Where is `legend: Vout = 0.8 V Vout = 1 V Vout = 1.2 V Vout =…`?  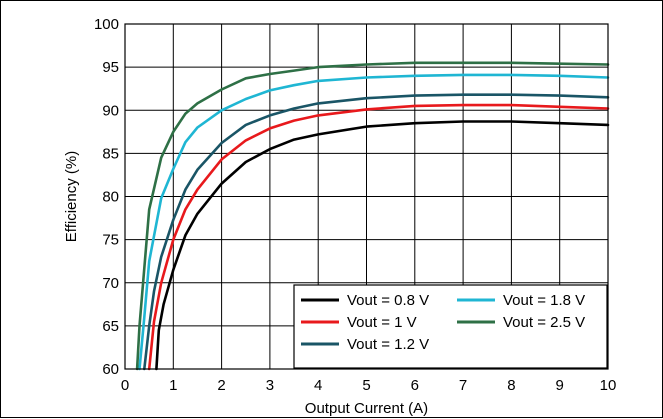
legend: Vout = 0.8 V Vout = 1 V Vout = 1.2 V Vout =… is located at coordinates (450, 326).